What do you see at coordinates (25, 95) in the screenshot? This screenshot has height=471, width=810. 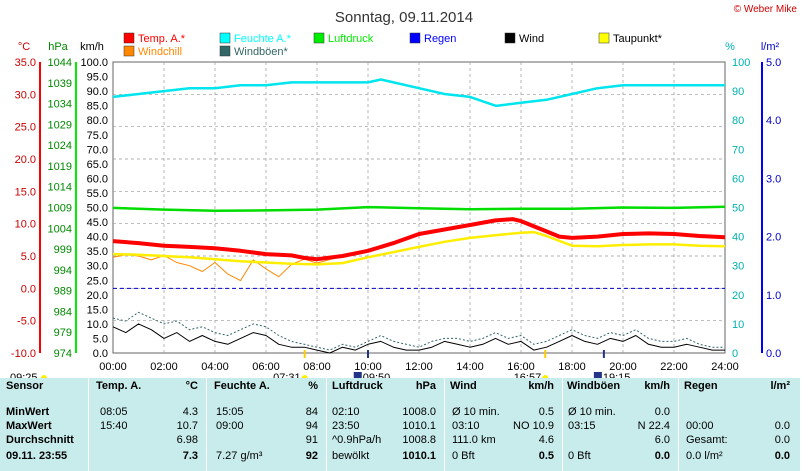 I see `temp-tick-label: 30.0` at bounding box center [25, 95].